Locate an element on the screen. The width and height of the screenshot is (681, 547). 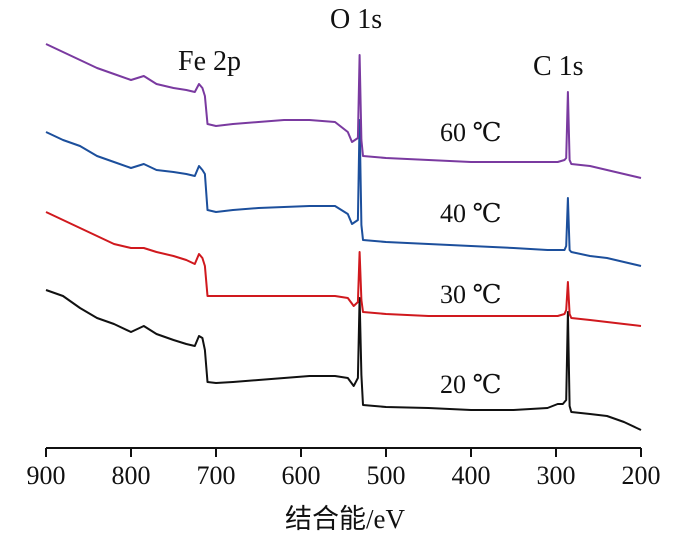
series-label-40c: 40 ℃ is located at coordinates (471, 213).